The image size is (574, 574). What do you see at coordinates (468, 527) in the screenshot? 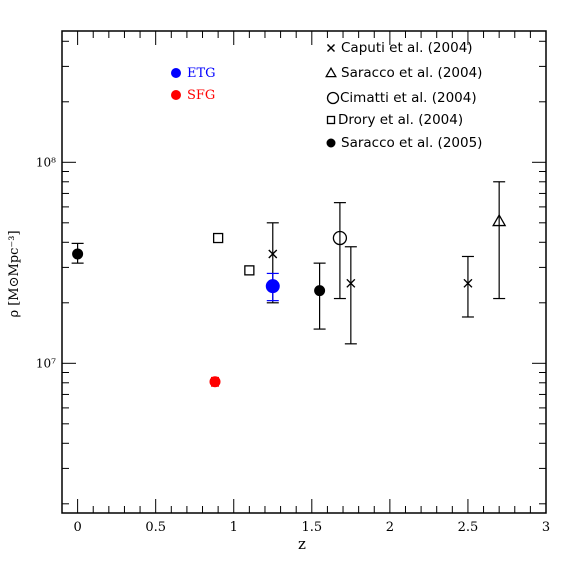
I see `x-tick-label: 2.5` at bounding box center [468, 527].